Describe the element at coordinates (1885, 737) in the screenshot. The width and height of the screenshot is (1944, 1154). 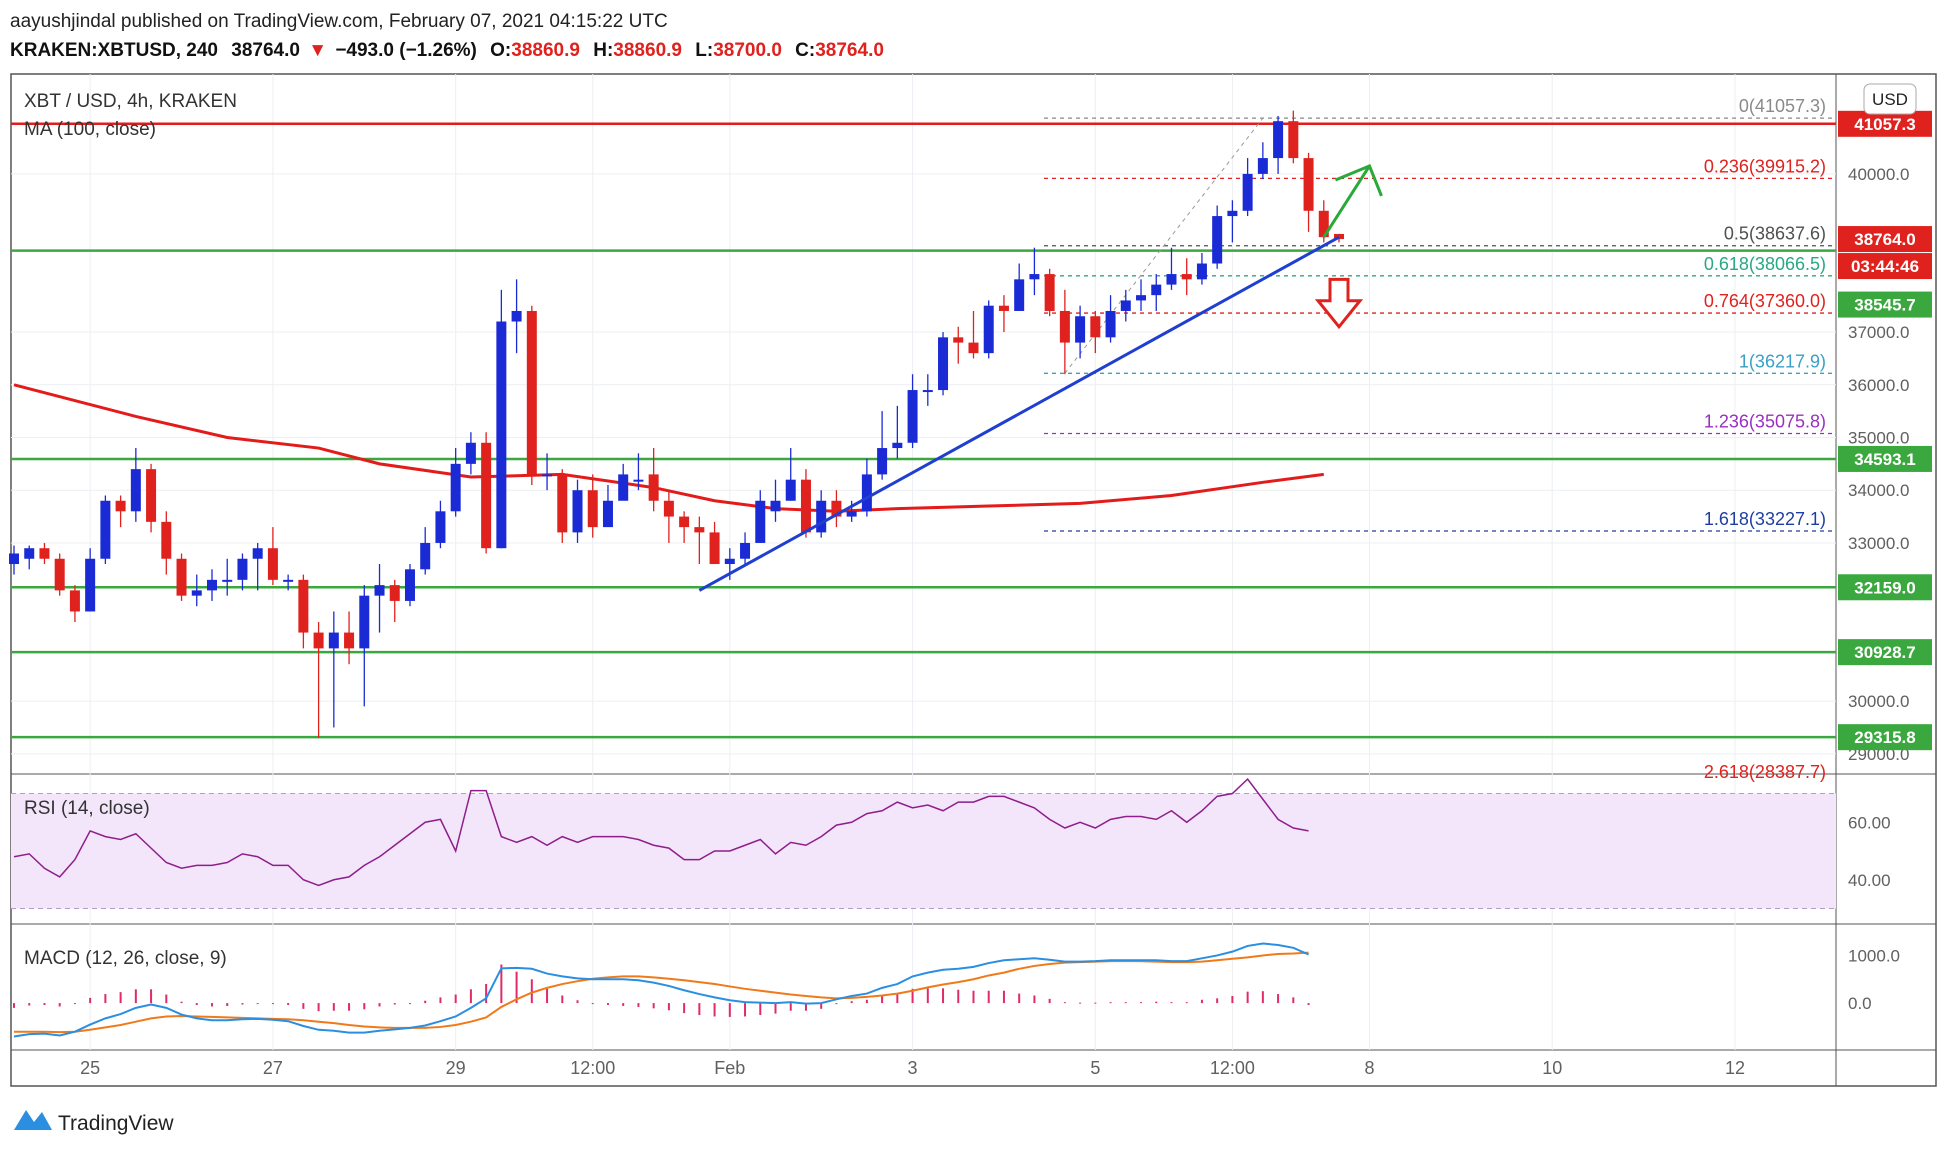
I see `price-tag: 29315.8` at that location.